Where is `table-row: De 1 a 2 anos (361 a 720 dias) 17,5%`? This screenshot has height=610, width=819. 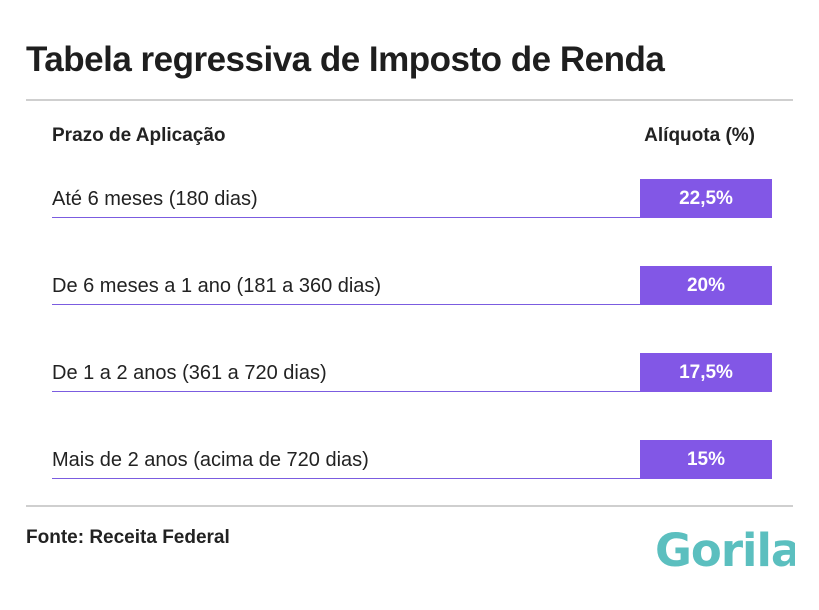 table-row: De 1 a 2 anos (361 a 720 dias) 17,5% is located at coordinates (412, 372).